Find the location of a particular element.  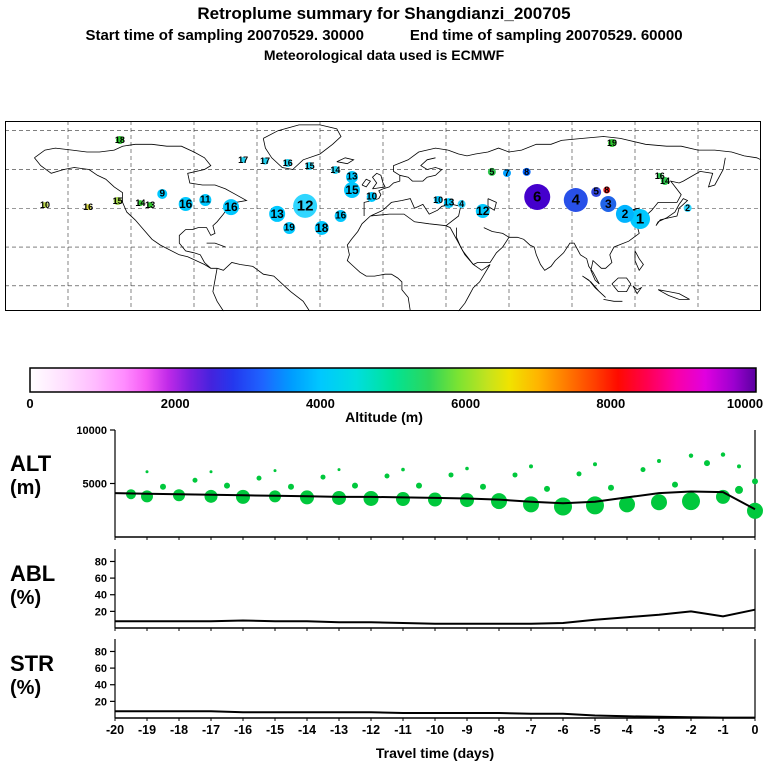

x-tick-label: -20 is located at coordinates (115, 730).